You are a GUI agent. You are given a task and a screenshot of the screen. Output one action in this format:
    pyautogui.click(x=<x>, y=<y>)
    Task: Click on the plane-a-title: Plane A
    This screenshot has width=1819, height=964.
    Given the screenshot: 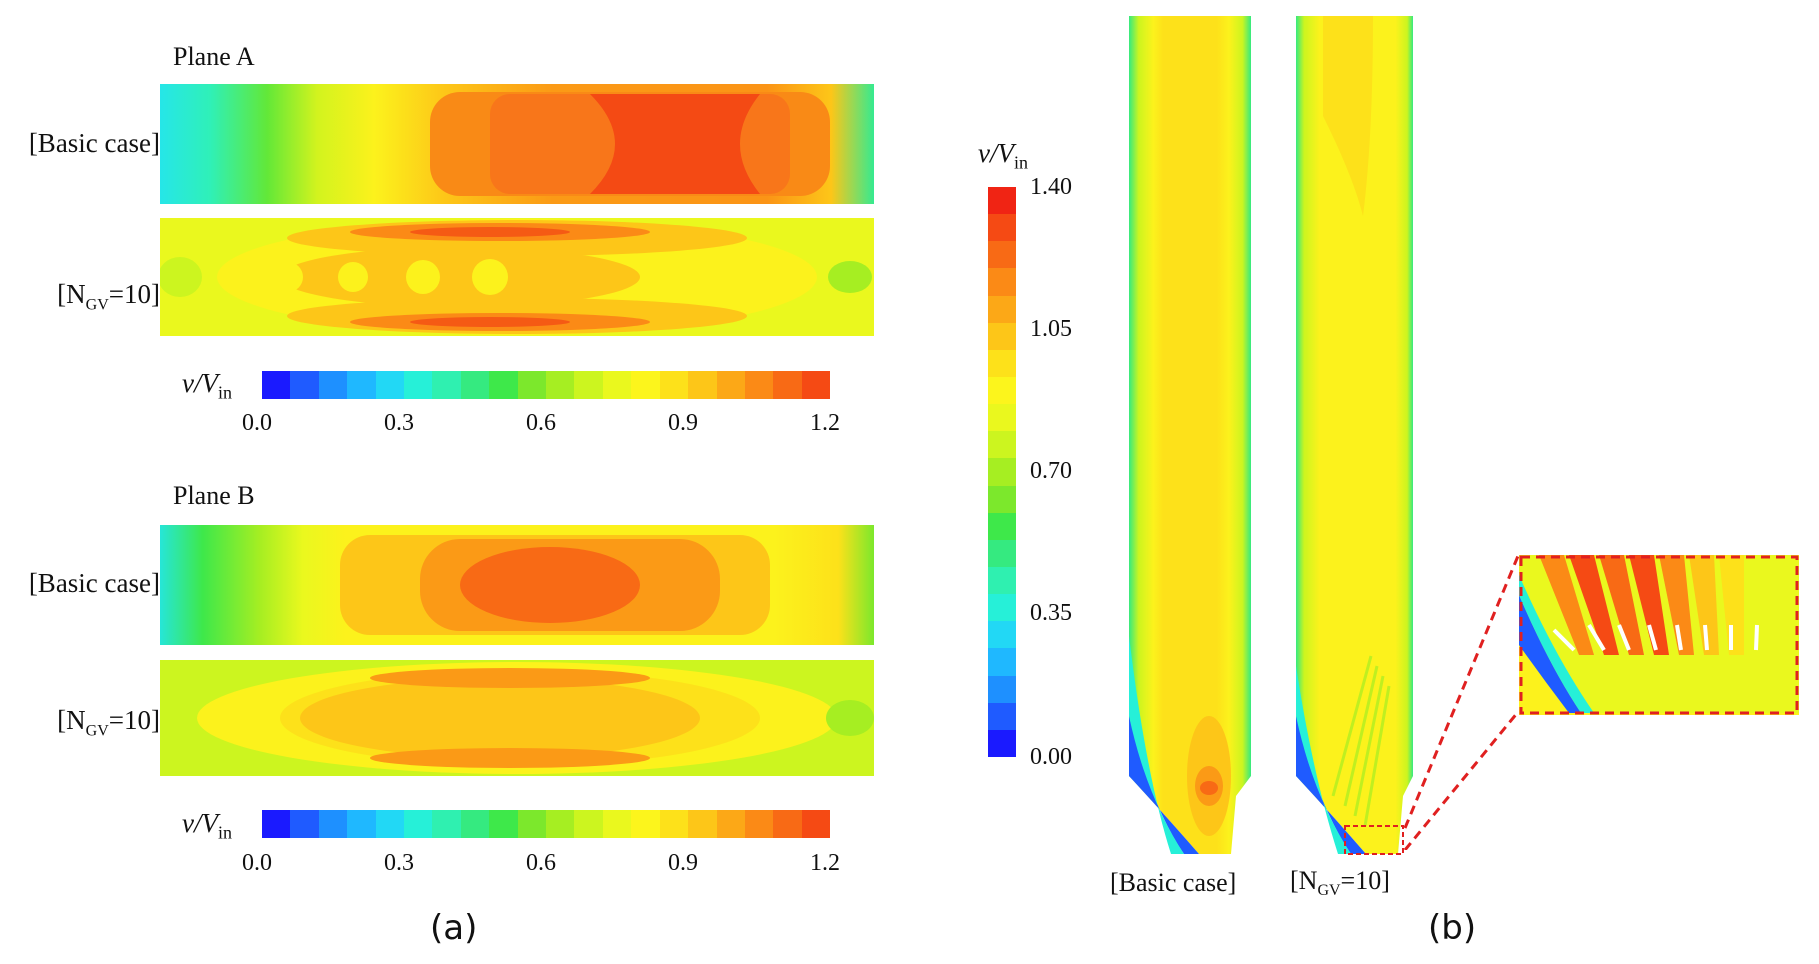 What is the action you would take?
    pyautogui.click(x=214, y=56)
    